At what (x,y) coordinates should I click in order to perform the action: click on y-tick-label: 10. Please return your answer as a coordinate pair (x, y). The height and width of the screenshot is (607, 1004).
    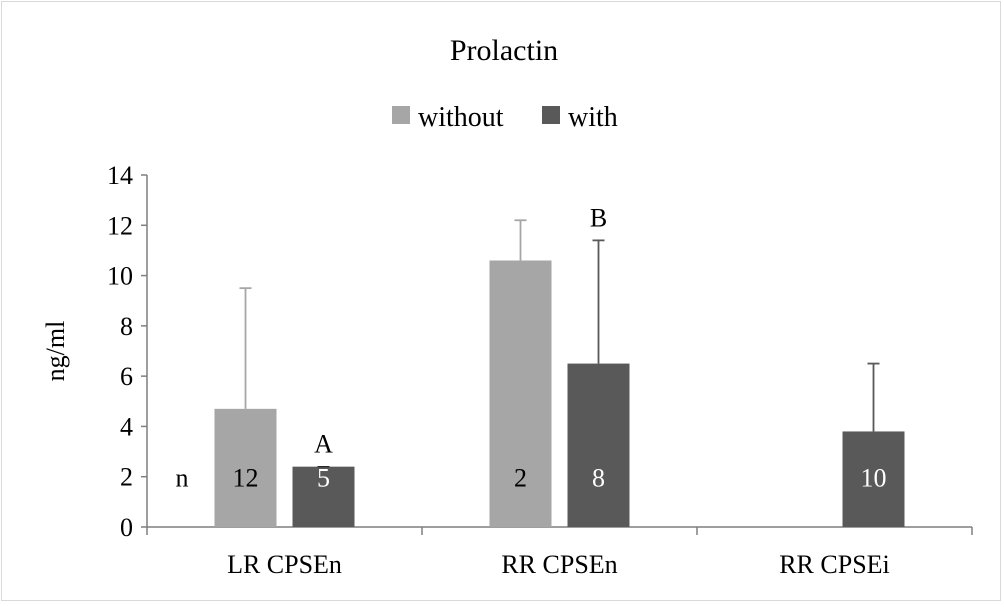
    Looking at the image, I should click on (120, 276).